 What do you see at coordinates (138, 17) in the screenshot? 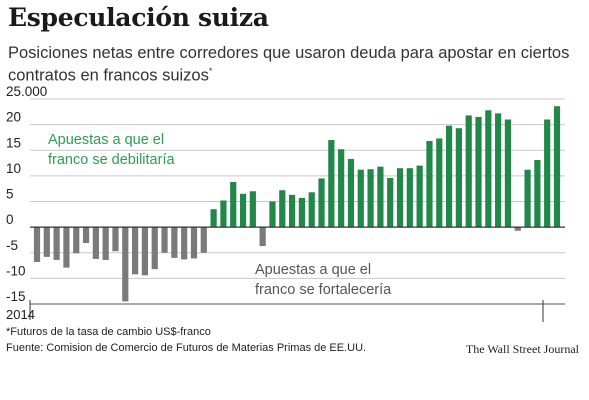
I see `chart-title: Especulación suiza` at bounding box center [138, 17].